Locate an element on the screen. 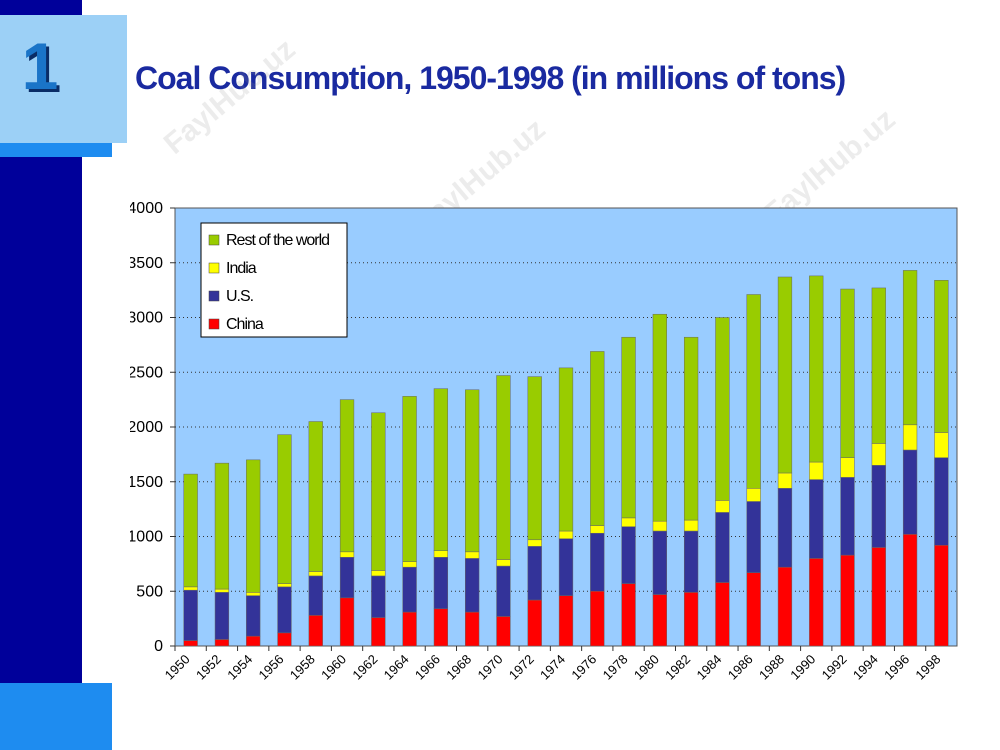 Image resolution: width=1000 pixels, height=750 pixels. x-tick-label: 1954 is located at coordinates (239, 667).